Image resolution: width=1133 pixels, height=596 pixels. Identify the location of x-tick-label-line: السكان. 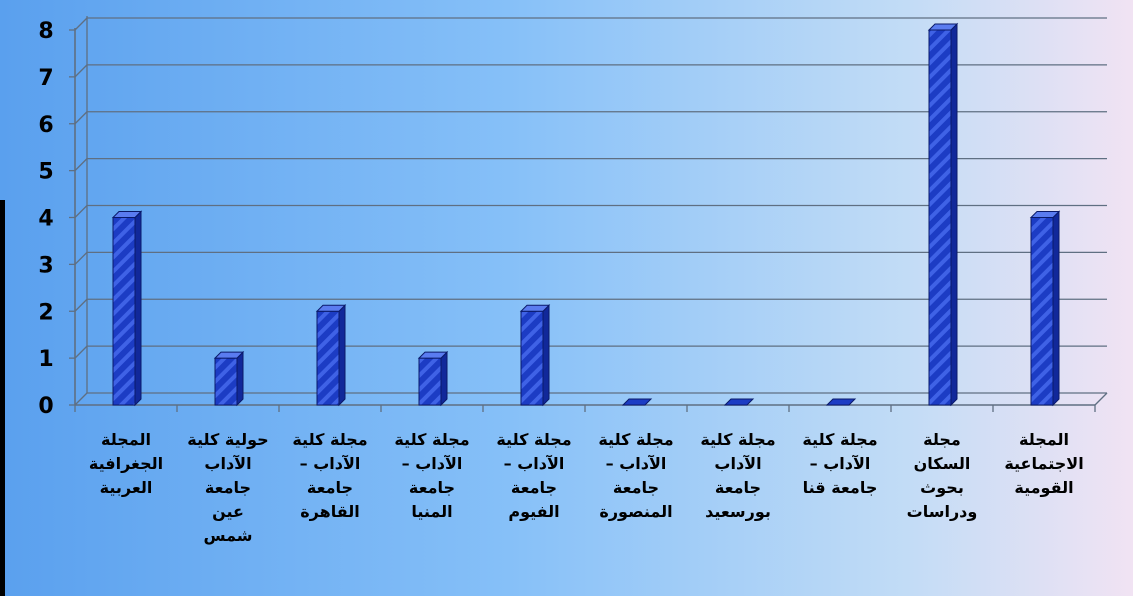
(942, 463).